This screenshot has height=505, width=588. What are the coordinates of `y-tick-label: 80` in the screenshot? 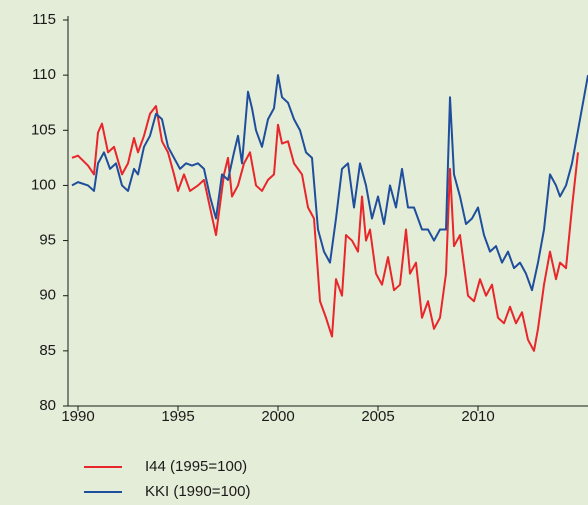 It's located at (47, 405).